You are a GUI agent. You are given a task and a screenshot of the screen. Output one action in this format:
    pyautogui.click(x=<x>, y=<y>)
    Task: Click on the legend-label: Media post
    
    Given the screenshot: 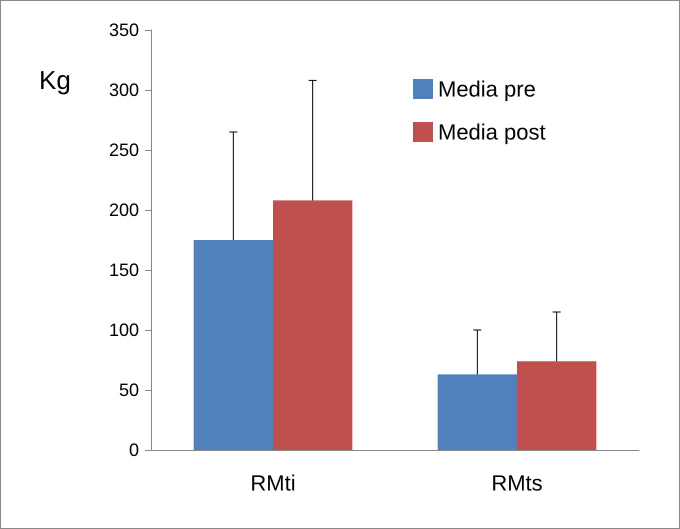 What is the action you would take?
    pyautogui.click(x=492, y=132)
    